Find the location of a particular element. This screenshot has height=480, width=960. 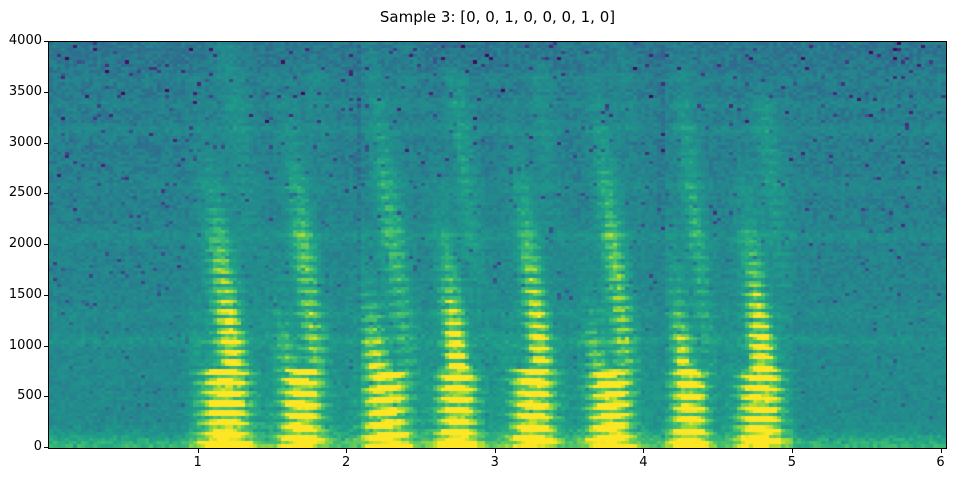

y-tick-label: 3000 is located at coordinates (25, 142).